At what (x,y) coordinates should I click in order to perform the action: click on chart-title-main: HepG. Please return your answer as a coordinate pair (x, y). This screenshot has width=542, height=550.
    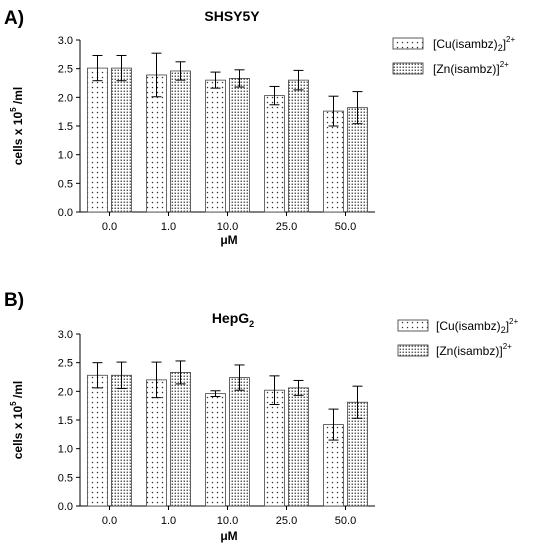
    Looking at the image, I should click on (230, 318).